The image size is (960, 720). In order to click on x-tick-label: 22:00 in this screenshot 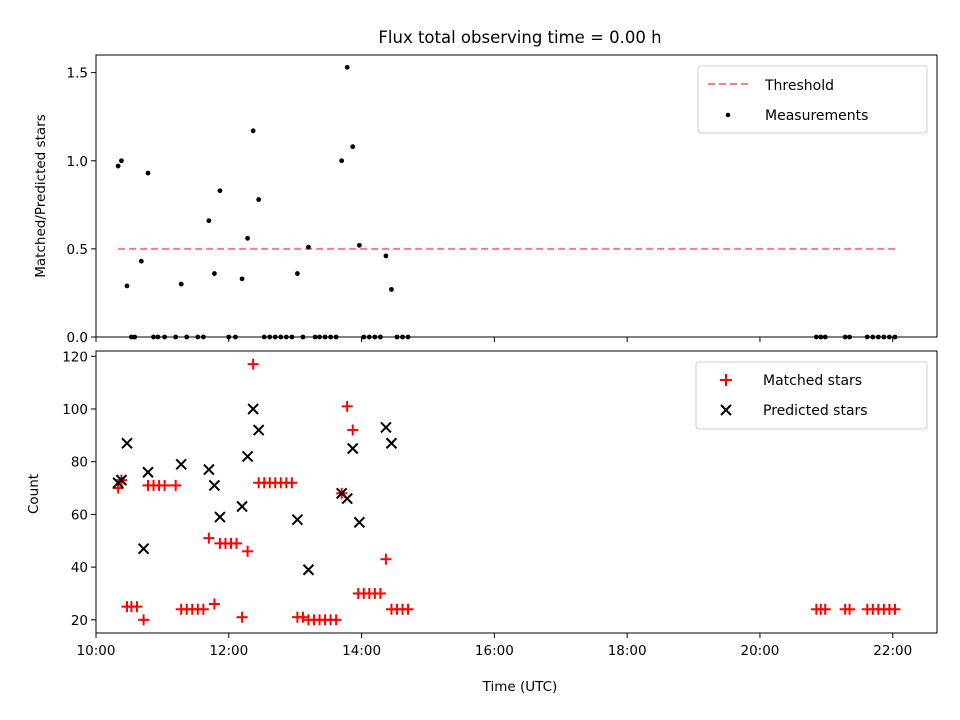, I will do `click(892, 651)`.